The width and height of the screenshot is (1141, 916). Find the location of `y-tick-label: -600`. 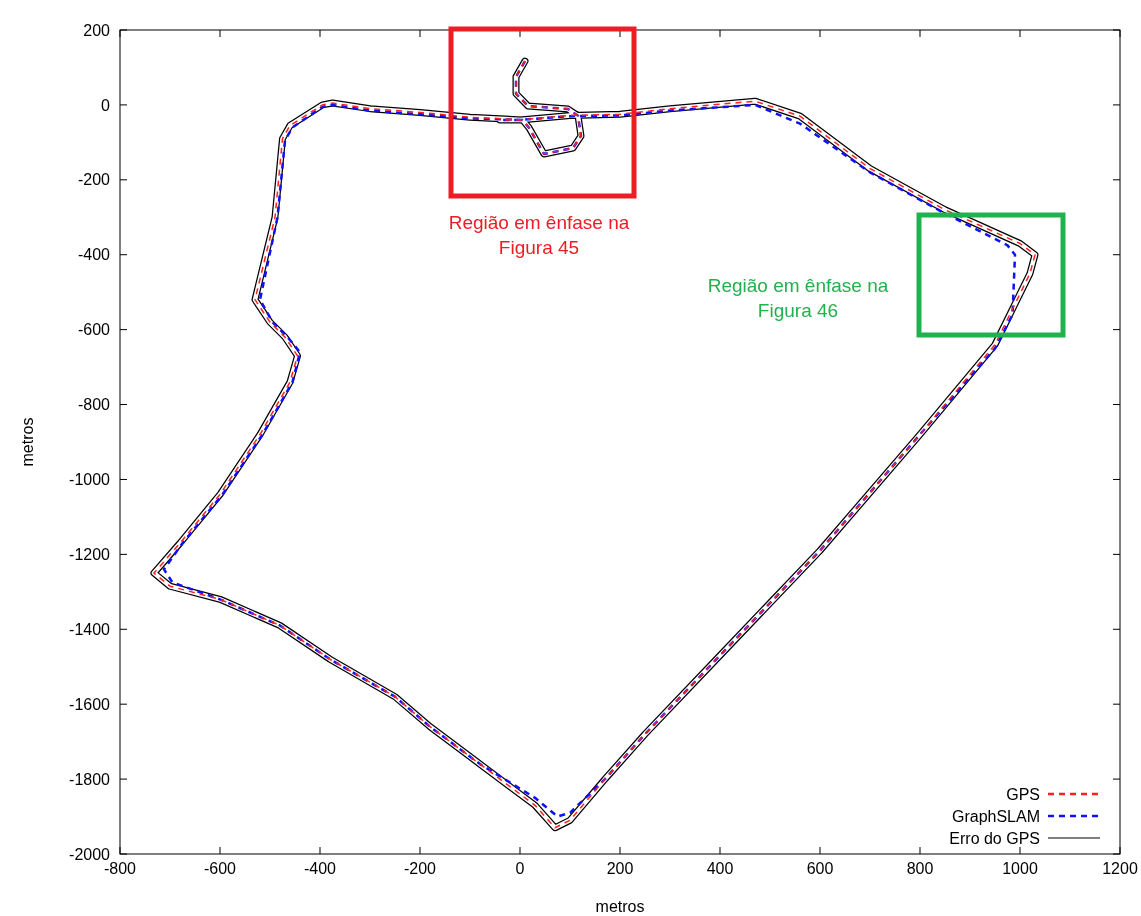

y-tick-label: -600 is located at coordinates (94, 330).